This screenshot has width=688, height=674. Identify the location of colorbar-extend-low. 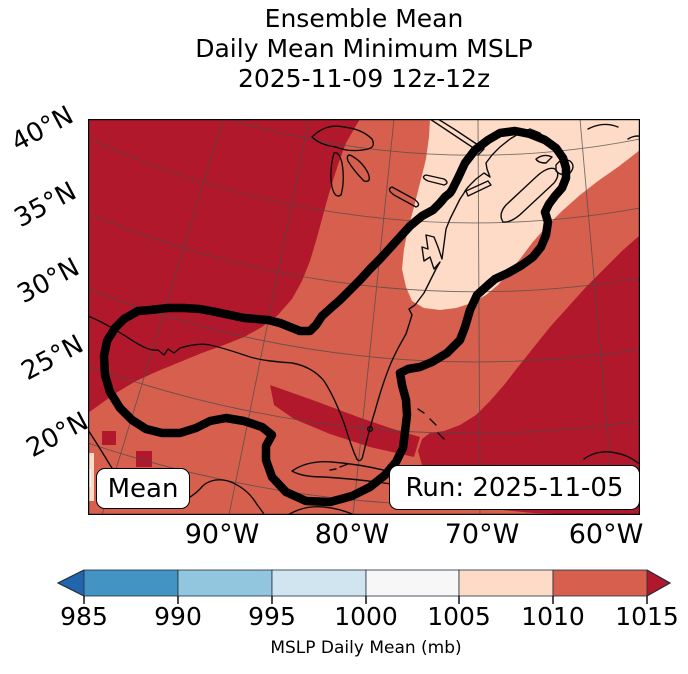
(71, 583).